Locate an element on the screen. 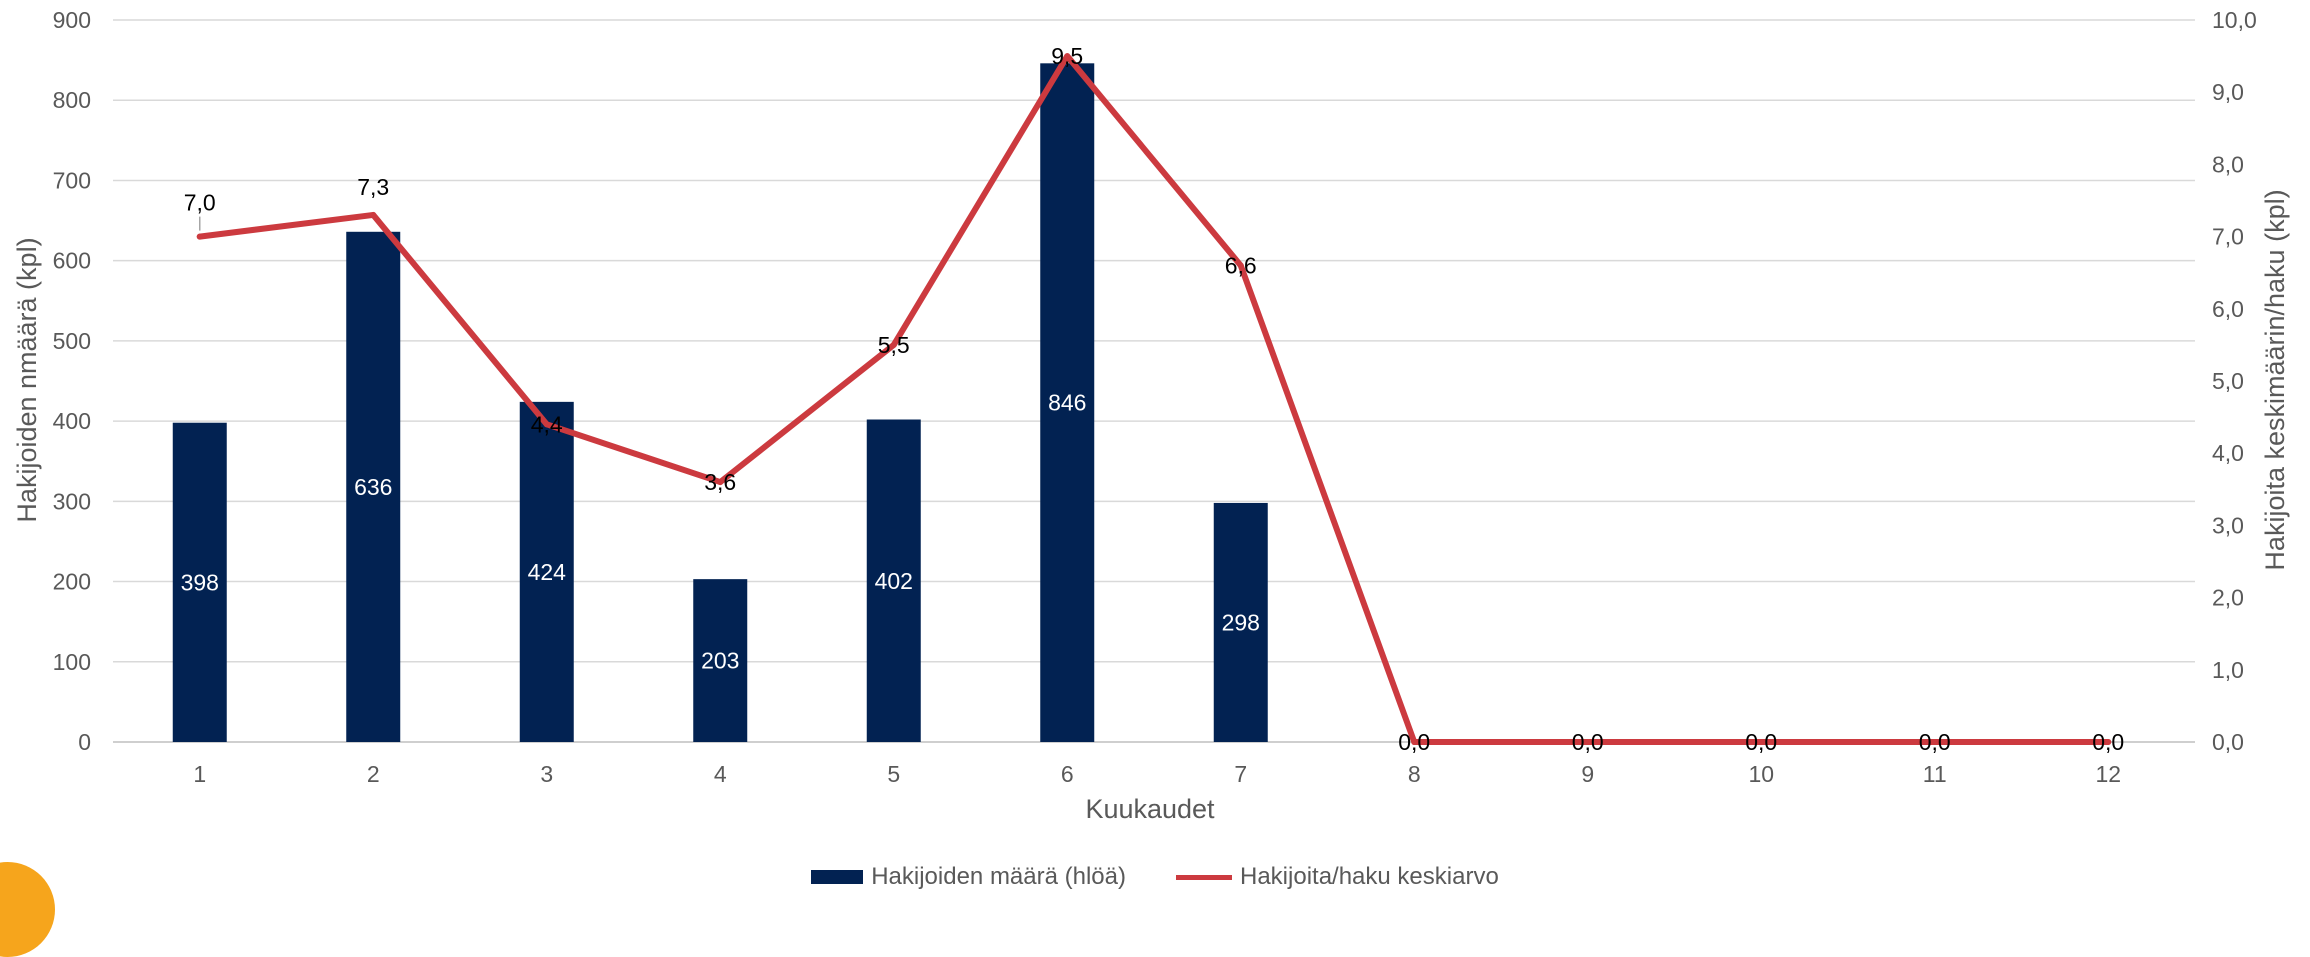 The height and width of the screenshot is (957, 2310). legend-line-swatch is located at coordinates (1204, 877).